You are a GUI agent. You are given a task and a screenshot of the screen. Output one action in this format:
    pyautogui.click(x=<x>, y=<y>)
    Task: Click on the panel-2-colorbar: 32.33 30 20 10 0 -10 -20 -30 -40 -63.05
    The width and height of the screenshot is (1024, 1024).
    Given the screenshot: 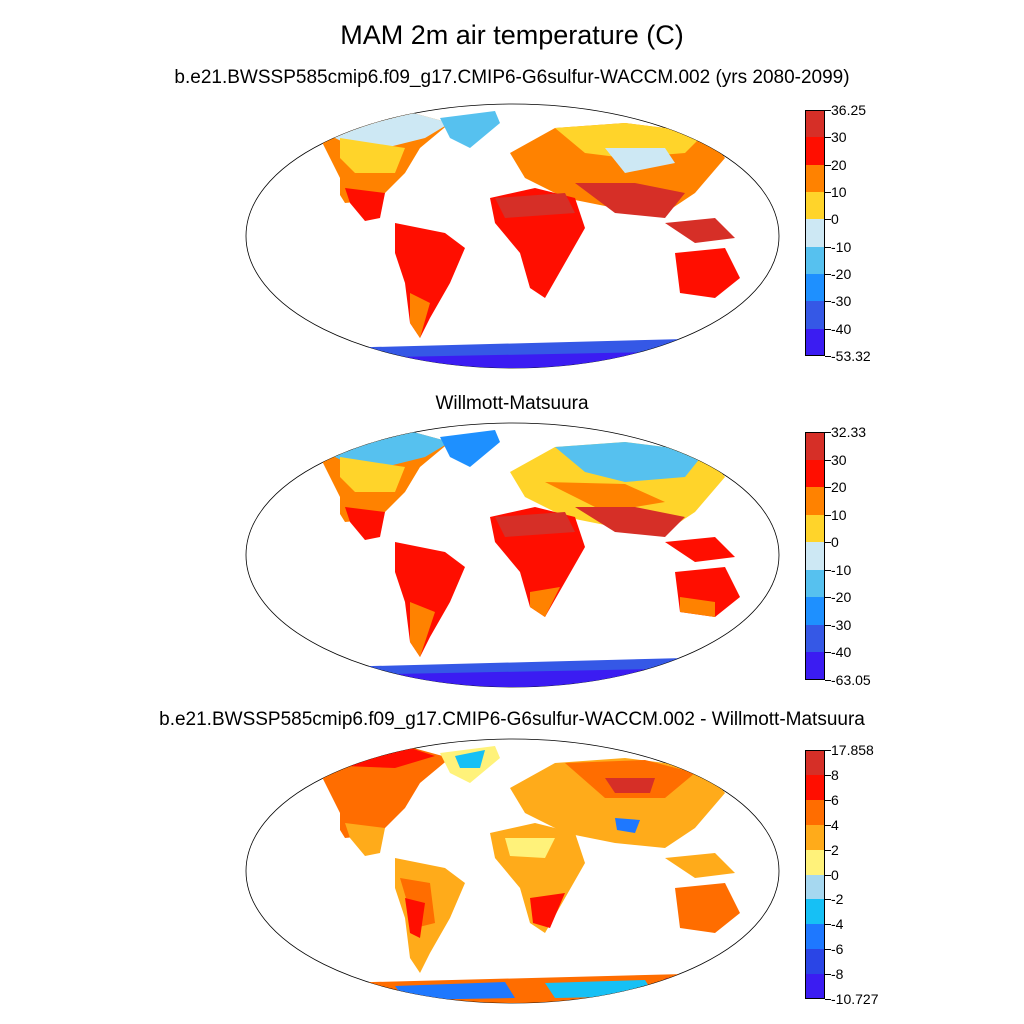 What is the action you would take?
    pyautogui.click(x=838, y=556)
    